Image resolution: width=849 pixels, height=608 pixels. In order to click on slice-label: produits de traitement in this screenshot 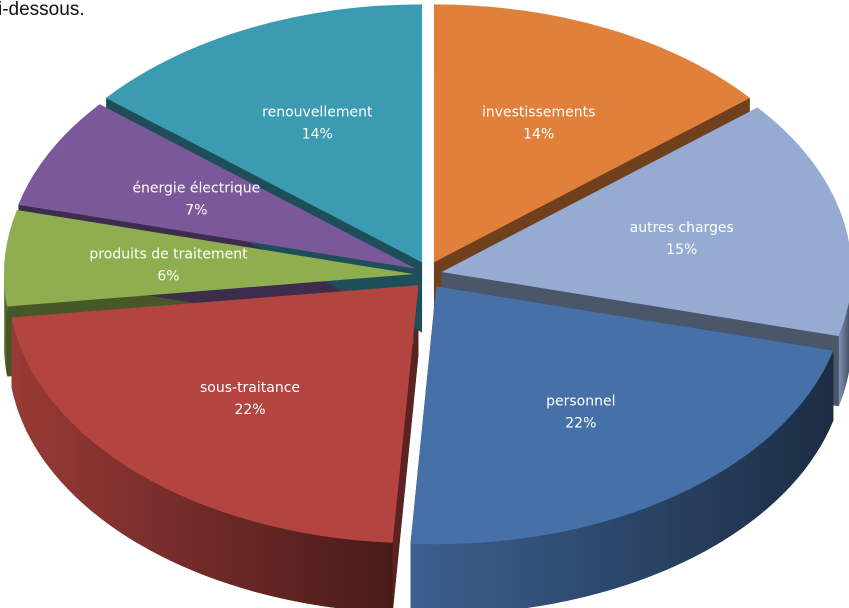, I will do `click(168, 254)`.